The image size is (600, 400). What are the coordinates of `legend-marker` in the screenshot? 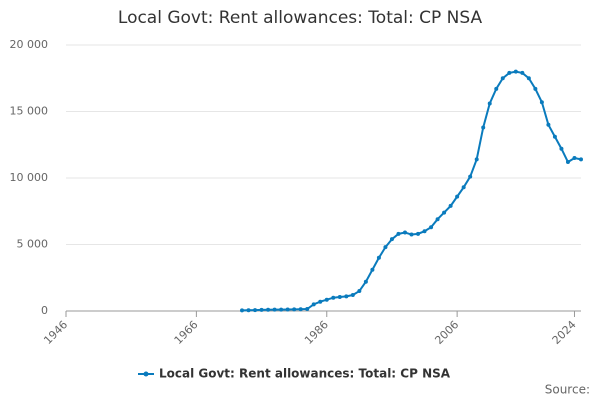 It's located at (146, 374).